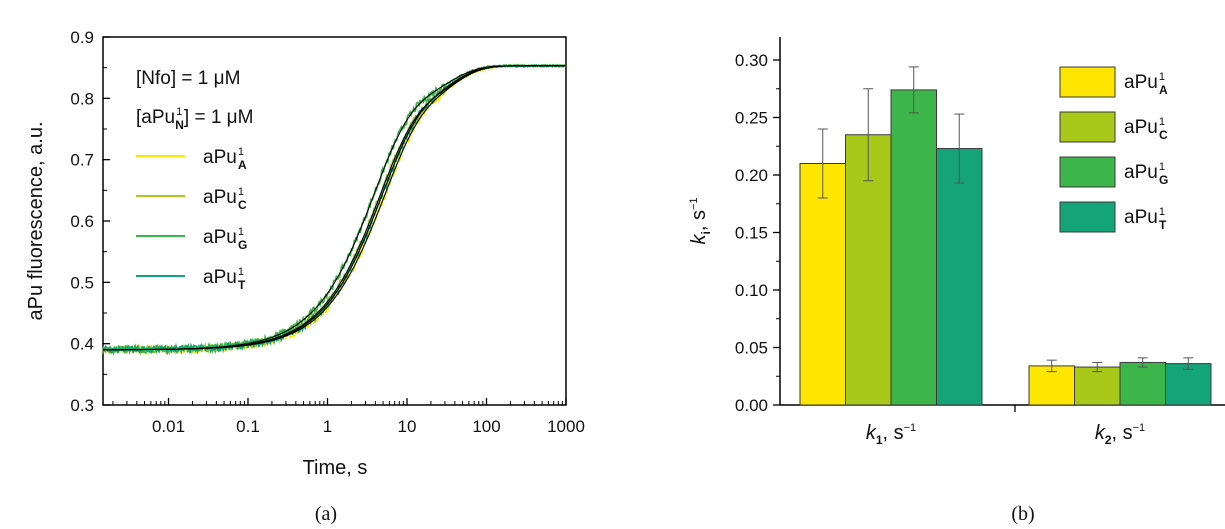 The height and width of the screenshot is (529, 1225). Describe the element at coordinates (82, 98) in the screenshot. I see `y-tick-label: 0.8` at that location.